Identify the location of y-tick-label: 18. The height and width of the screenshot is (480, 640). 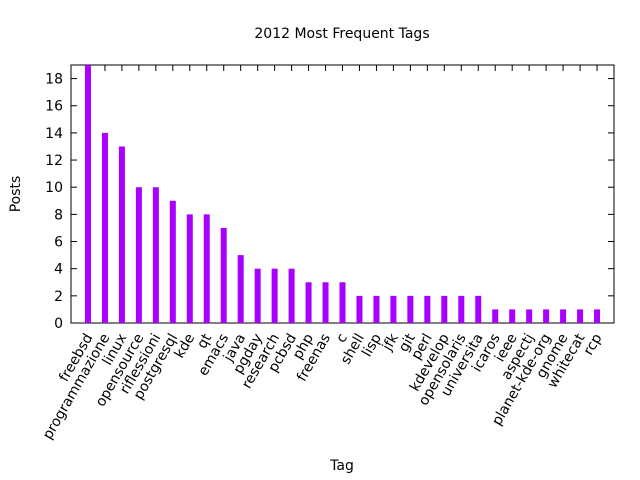
(54, 80).